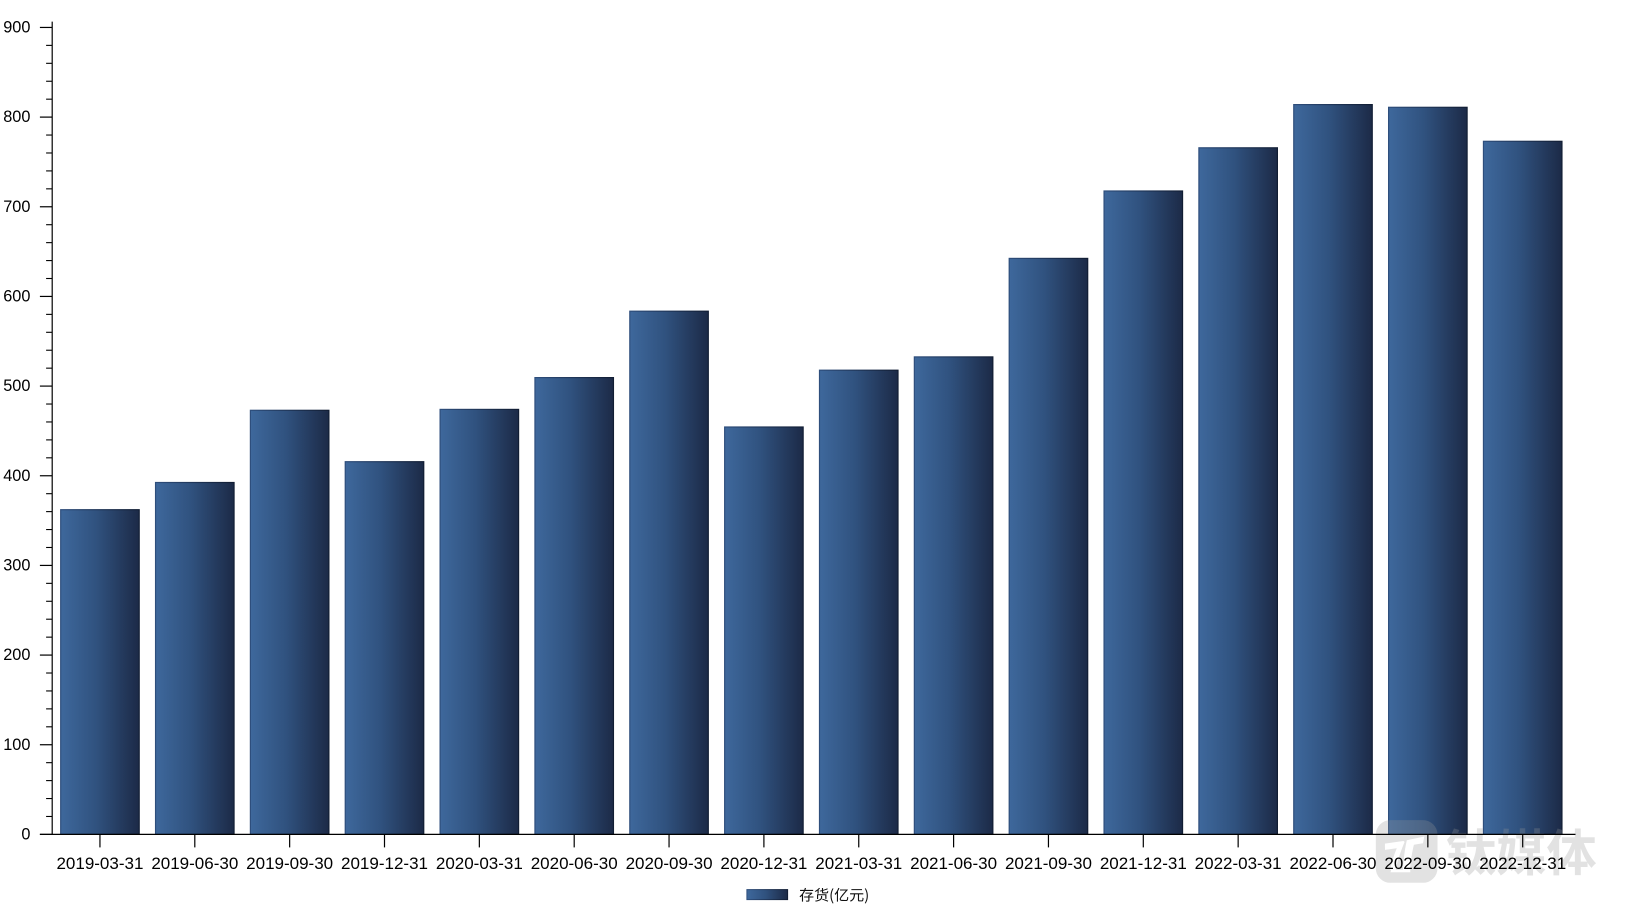 The width and height of the screenshot is (1627, 913). I want to click on svg-text: 0, so click(25, 835).